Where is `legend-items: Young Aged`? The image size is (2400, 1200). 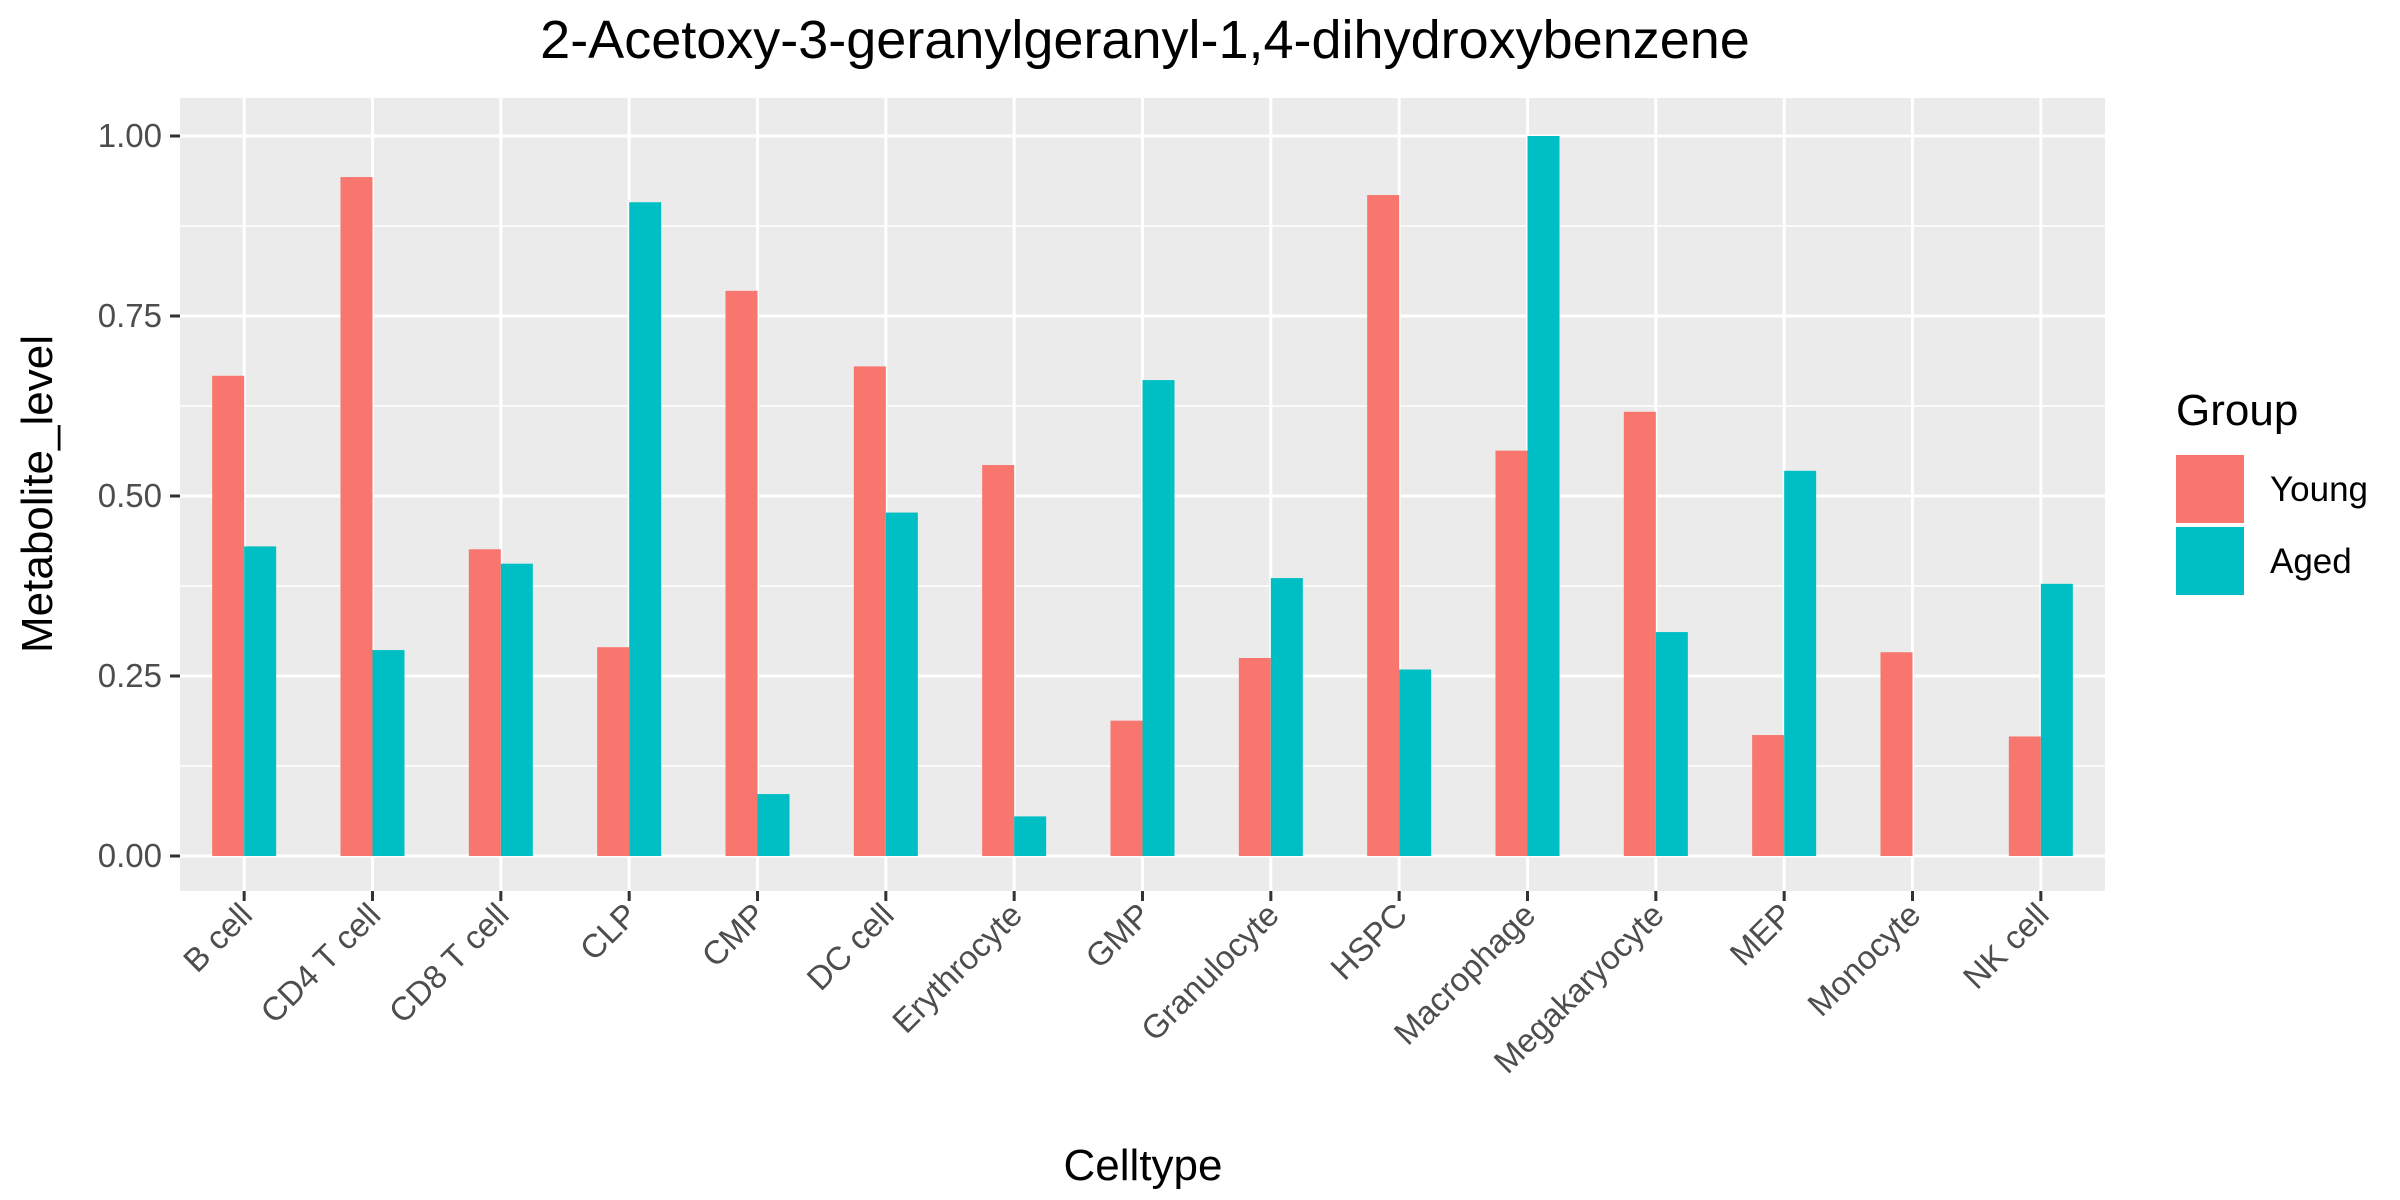
legend-items: Young Aged is located at coordinates (2272, 525).